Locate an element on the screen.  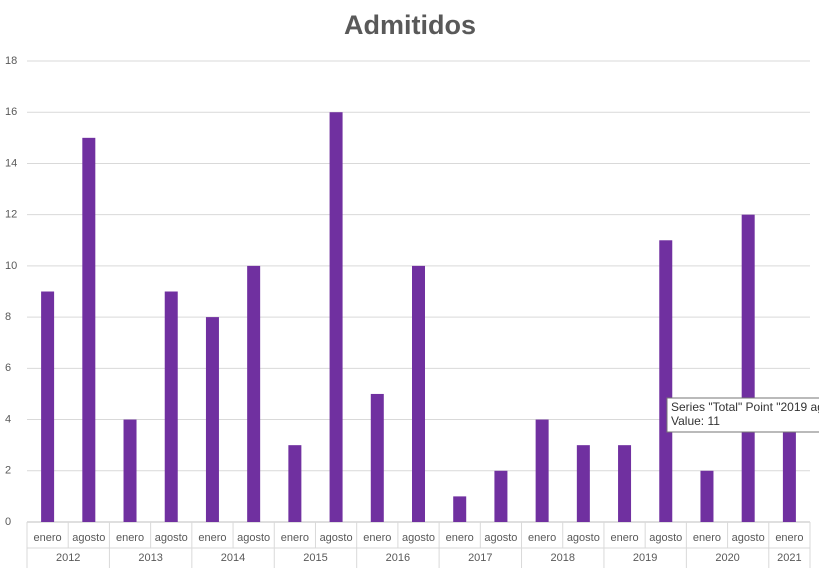
y-tick-label: 18 is located at coordinates (11, 61).